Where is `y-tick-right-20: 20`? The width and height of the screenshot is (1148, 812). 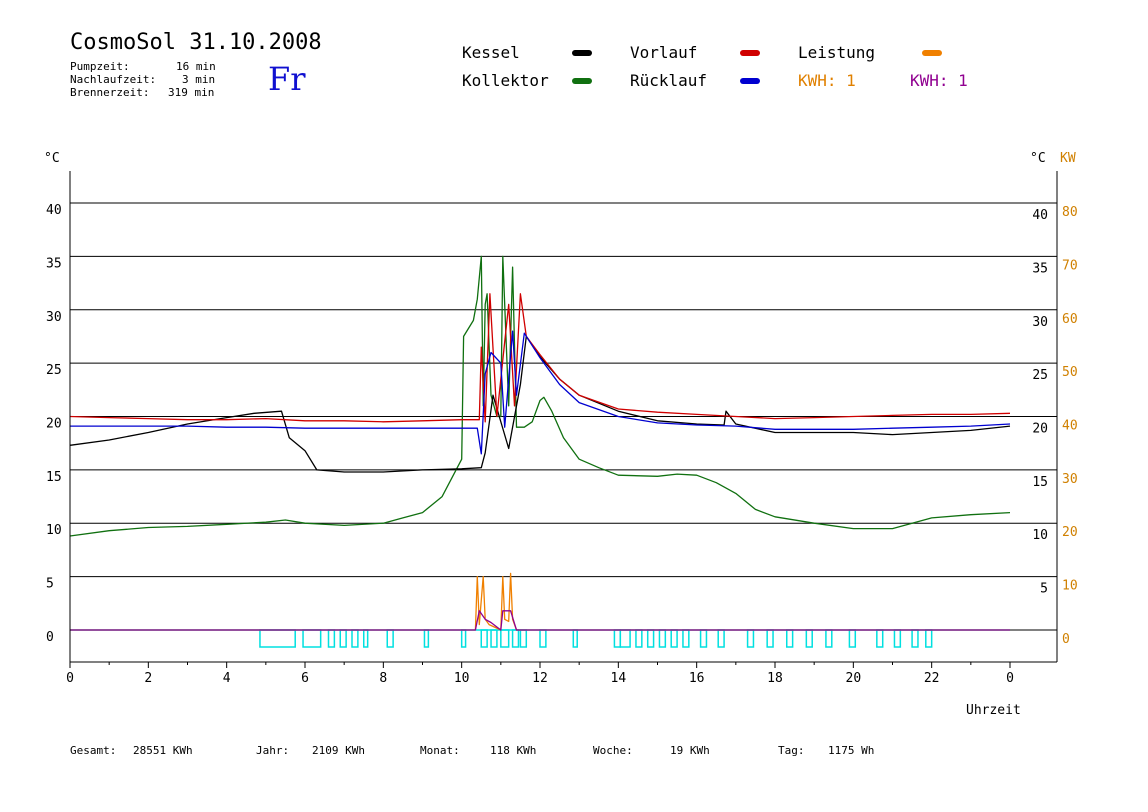 y-tick-right-20: 20 is located at coordinates (1040, 429).